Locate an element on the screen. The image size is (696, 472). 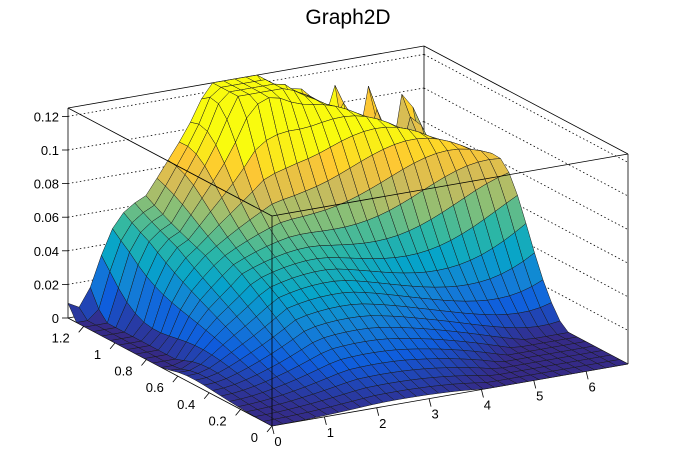
z-tick-label: 0.12 is located at coordinates (46, 116).